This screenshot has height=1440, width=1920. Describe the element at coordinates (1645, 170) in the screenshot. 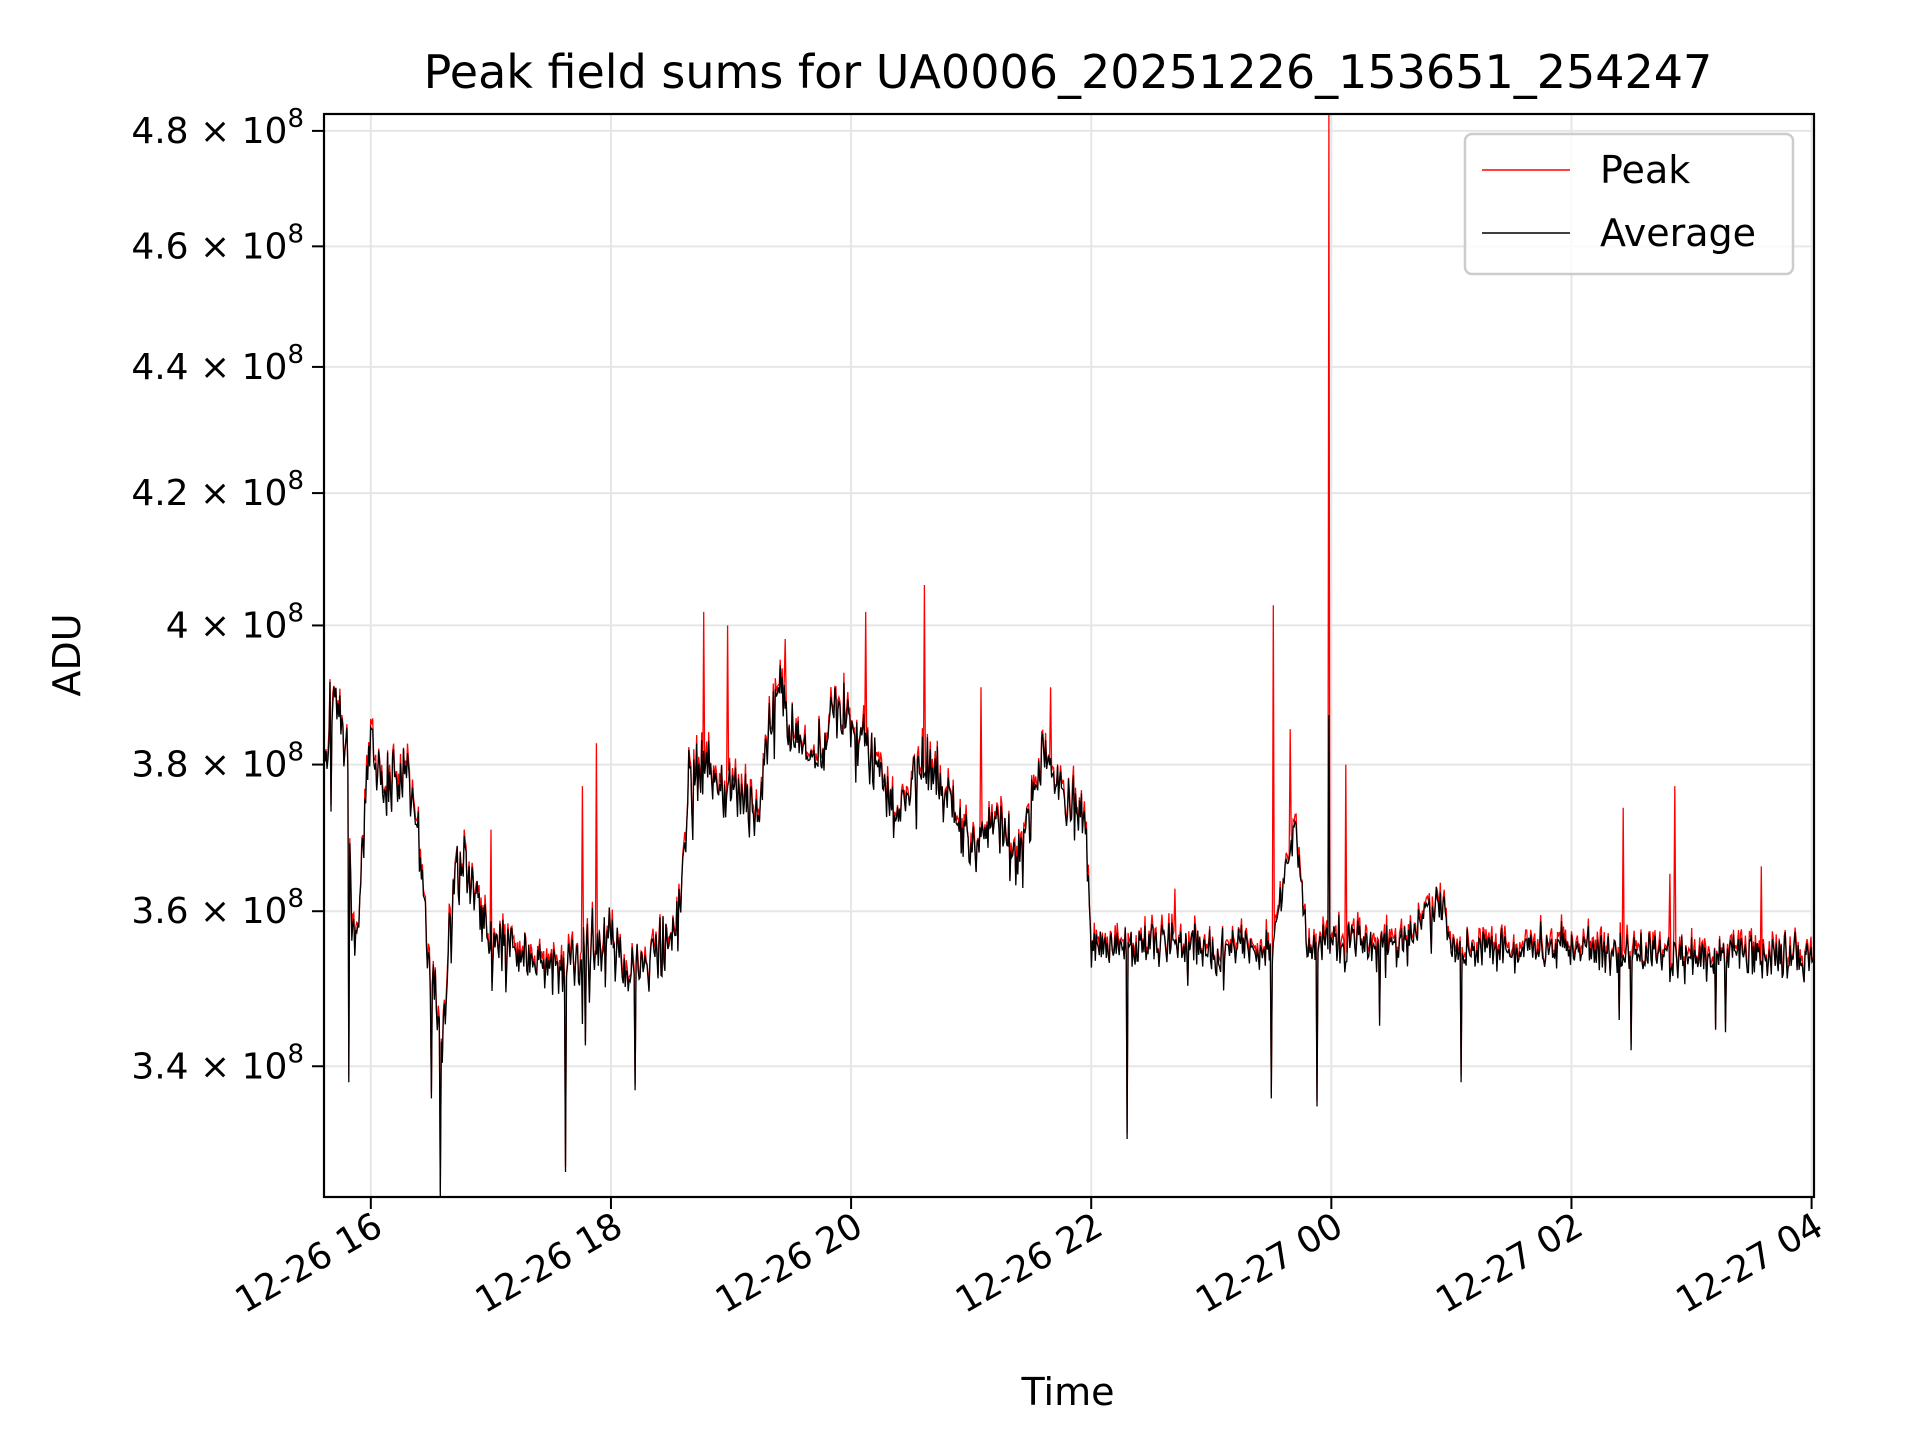

I see `legend-label-peak: Peak` at that location.